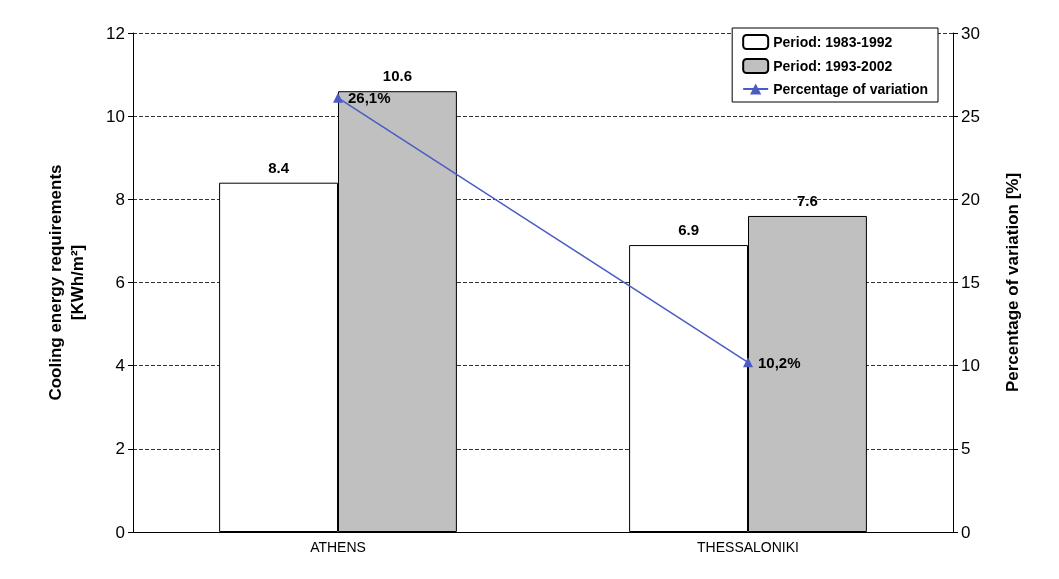 This screenshot has width=1059, height=579. What do you see at coordinates (120, 199) in the screenshot?
I see `y-tick-label: 8` at bounding box center [120, 199].